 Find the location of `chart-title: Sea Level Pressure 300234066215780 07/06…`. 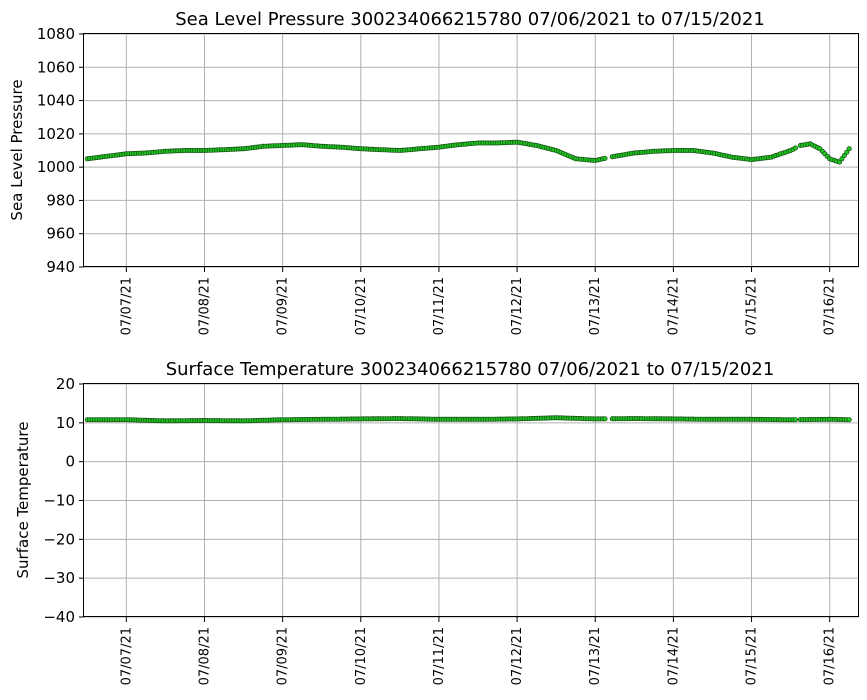

chart-title: Sea Level Pressure 300234066215780 07/06… is located at coordinates (470, 19).